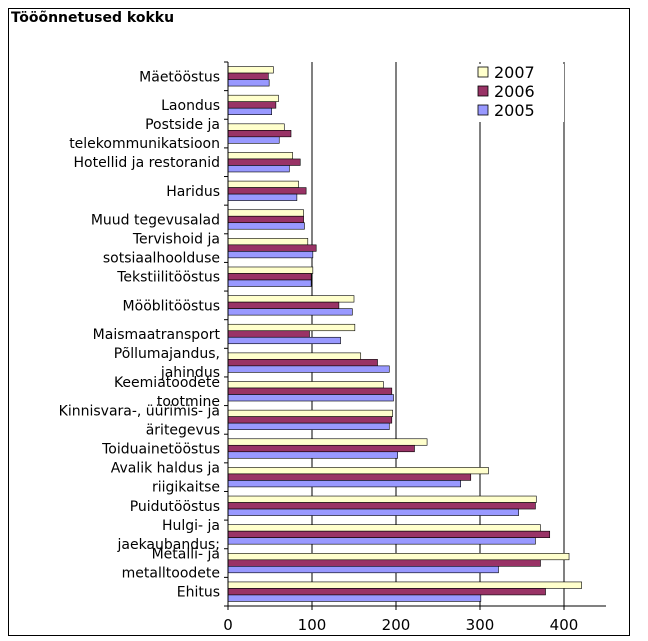 The image size is (648, 641). I want to click on category-label: Põllumajandus, jahindus, so click(167, 363).